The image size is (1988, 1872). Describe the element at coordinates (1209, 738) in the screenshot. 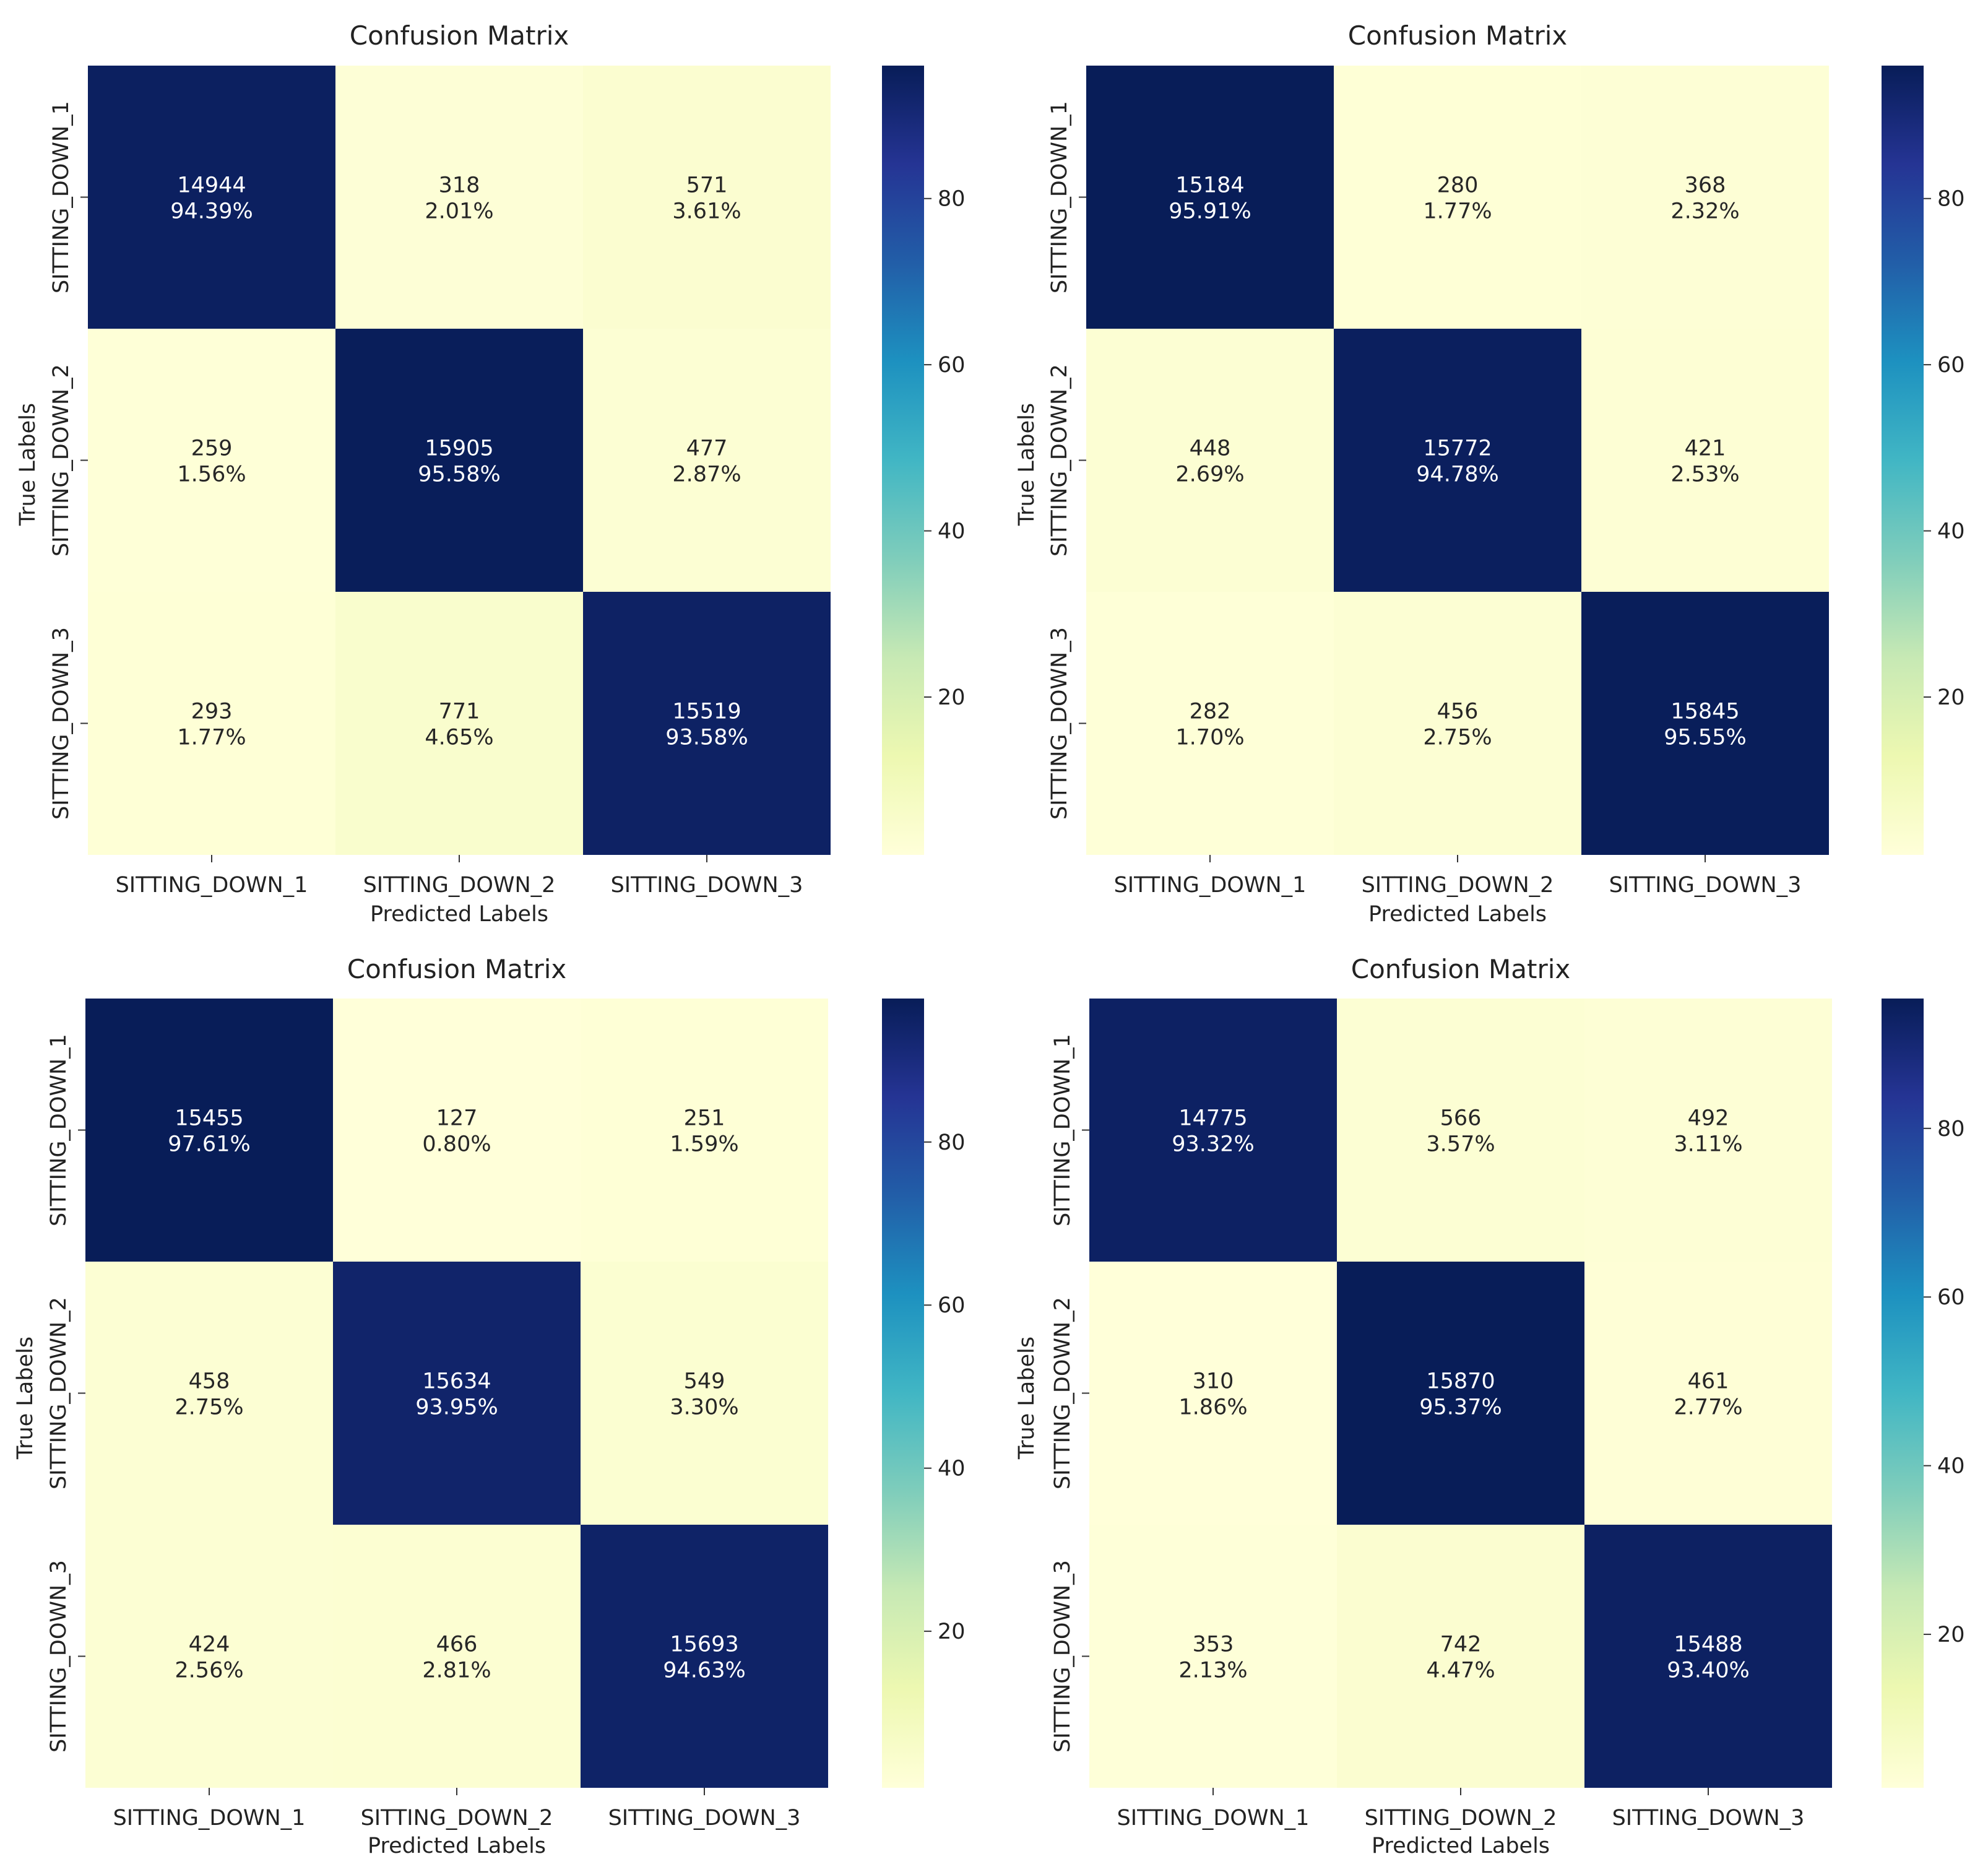

I see `cell-percent-label: 1.70%` at that location.